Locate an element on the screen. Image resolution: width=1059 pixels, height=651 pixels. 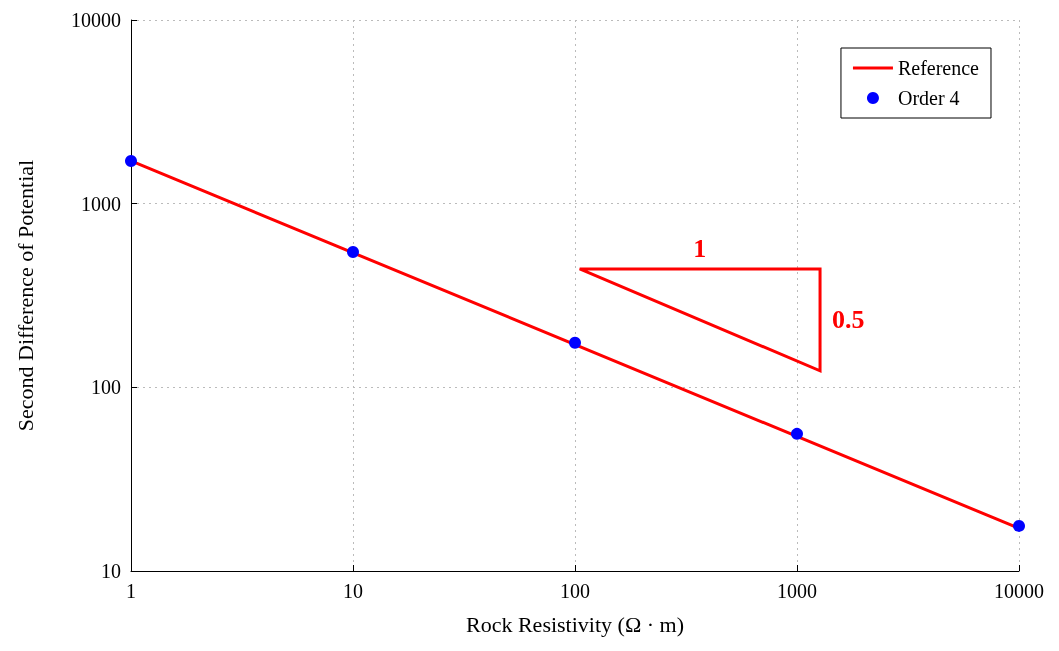
x-tick-label: 1000 is located at coordinates (797, 591).